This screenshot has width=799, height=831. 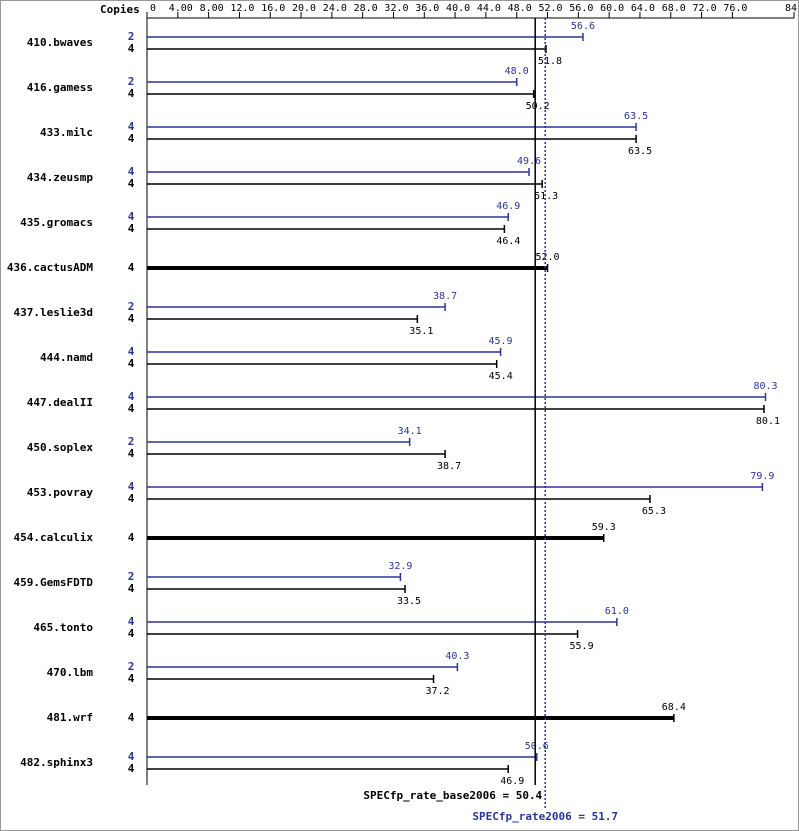 What do you see at coordinates (538, 106) in the screenshot?
I see `value-label: 50.2` at bounding box center [538, 106].